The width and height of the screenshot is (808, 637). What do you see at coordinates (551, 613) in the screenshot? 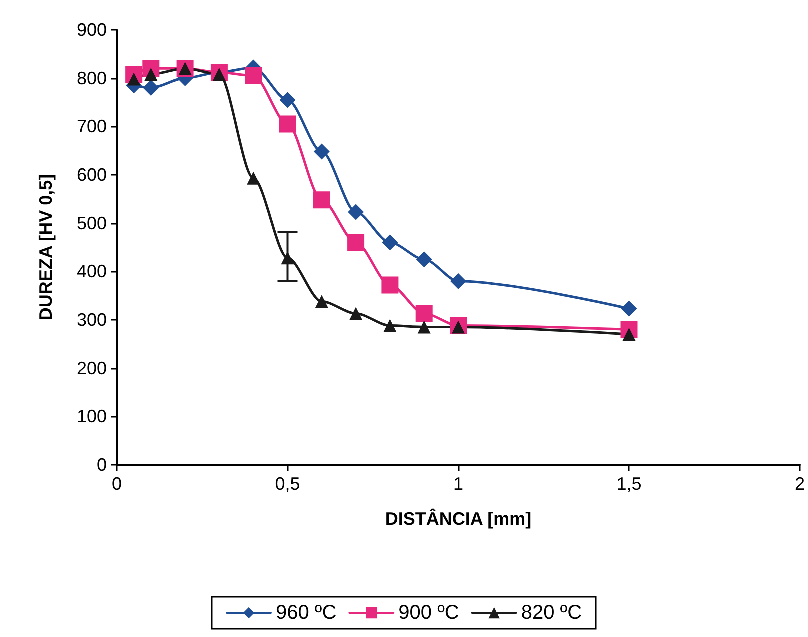
I see `legend-label: 820 ºC` at bounding box center [551, 613].